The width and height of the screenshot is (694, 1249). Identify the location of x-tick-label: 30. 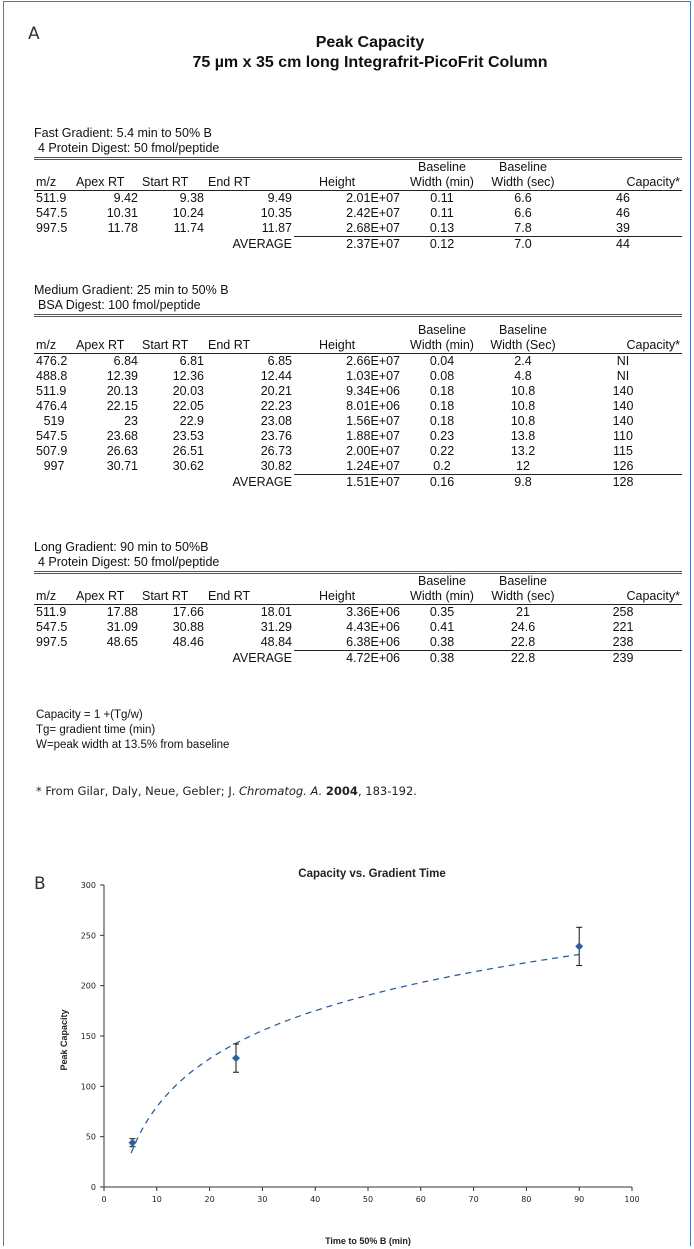
(262, 1199).